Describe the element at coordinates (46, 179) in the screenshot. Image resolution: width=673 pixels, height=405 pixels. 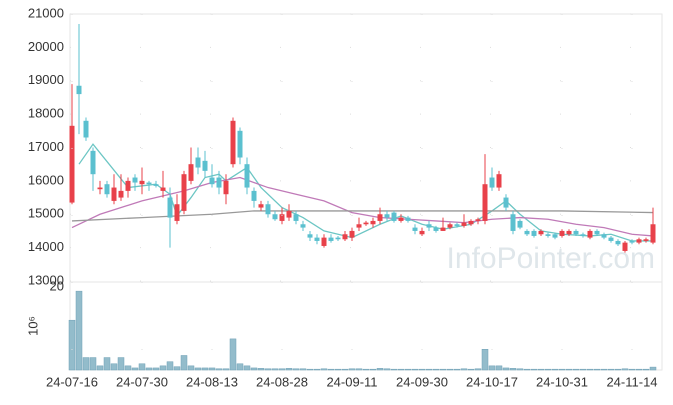
I see `y-tick-label: 16000` at that location.